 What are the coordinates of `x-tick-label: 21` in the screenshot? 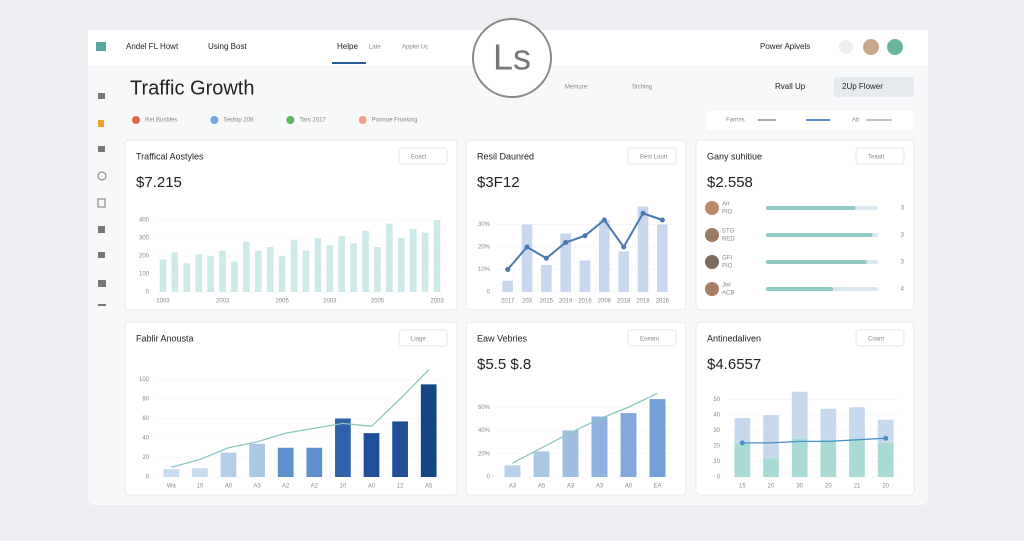 It's located at (857, 487).